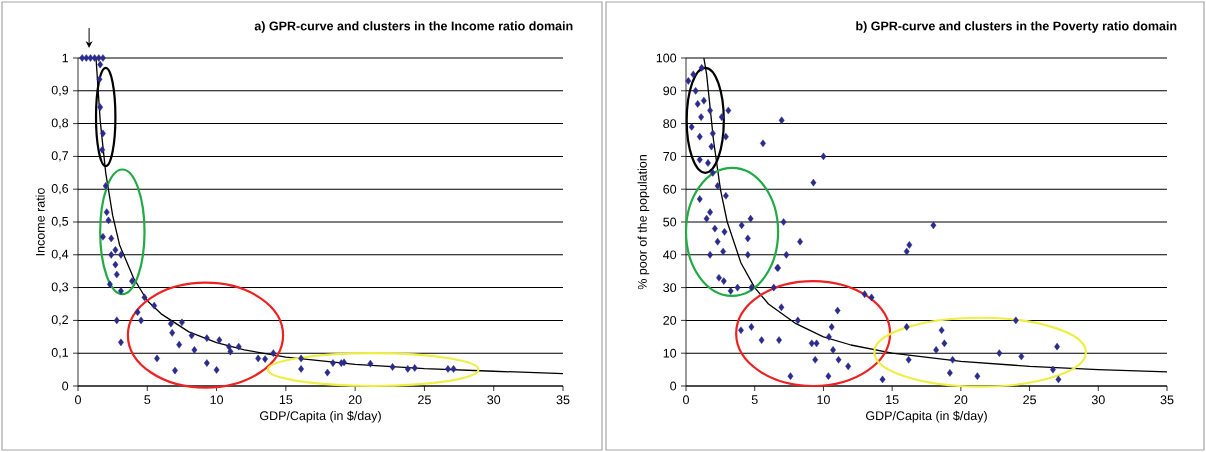 The width and height of the screenshot is (1206, 452). Describe the element at coordinates (60, 254) in the screenshot. I see `y-tick-label: 0,4` at that location.